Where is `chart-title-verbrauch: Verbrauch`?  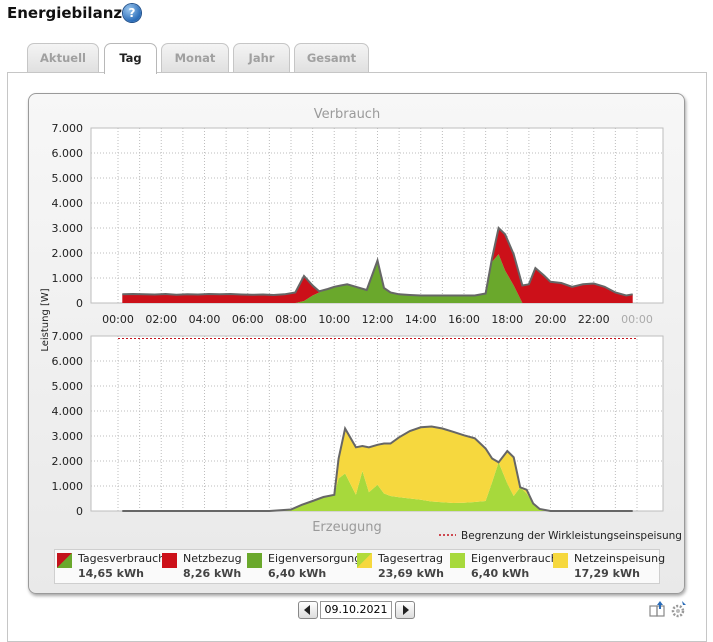
chart-title-verbrauch: Verbrauch is located at coordinates (347, 114).